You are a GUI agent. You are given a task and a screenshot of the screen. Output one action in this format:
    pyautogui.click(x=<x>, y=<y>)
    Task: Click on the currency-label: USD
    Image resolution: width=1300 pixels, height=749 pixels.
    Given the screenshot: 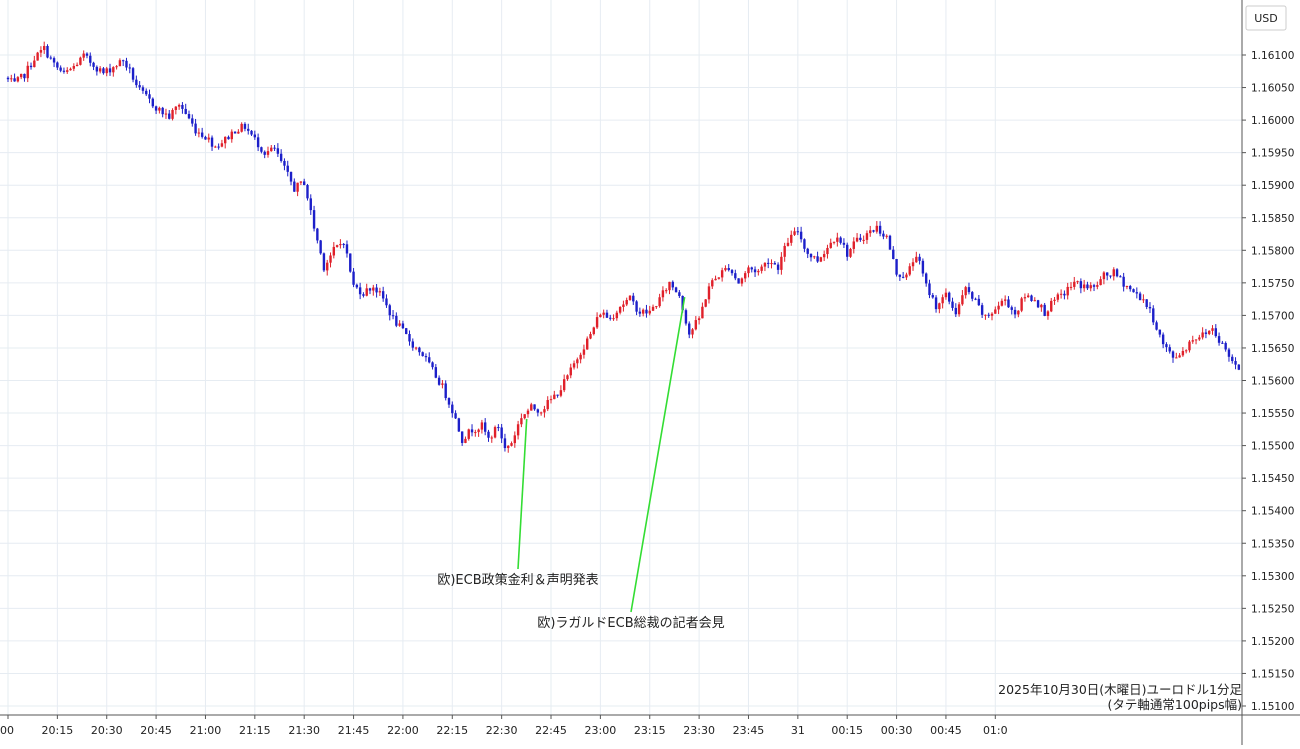 What is the action you would take?
    pyautogui.click(x=1266, y=18)
    